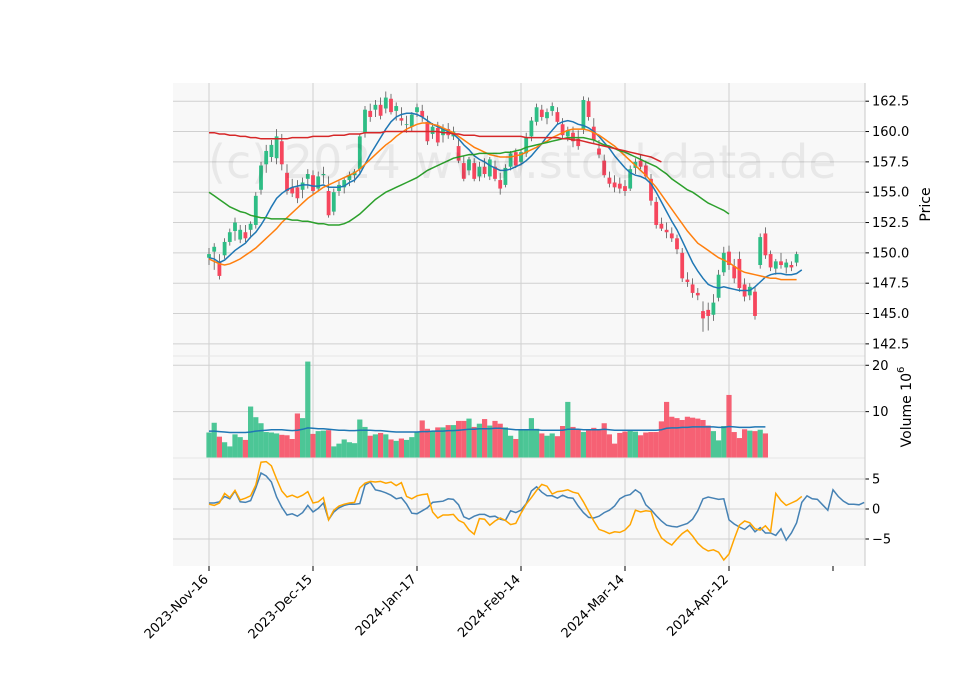 The width and height of the screenshot is (960, 690). What do you see at coordinates (890, 344) in the screenshot?
I see `price-axis-tick-label: 142.5` at bounding box center [890, 344].